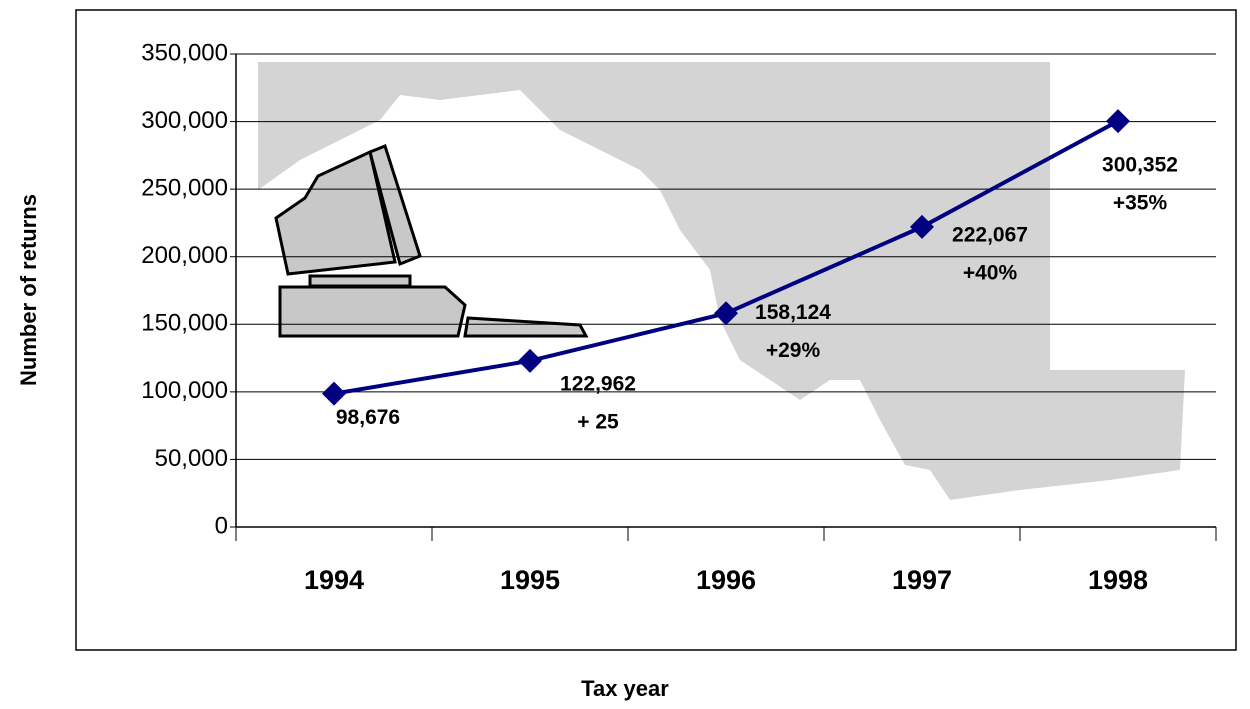 The height and width of the screenshot is (709, 1250). I want to click on y-tick-label: 250,000, so click(184, 187).